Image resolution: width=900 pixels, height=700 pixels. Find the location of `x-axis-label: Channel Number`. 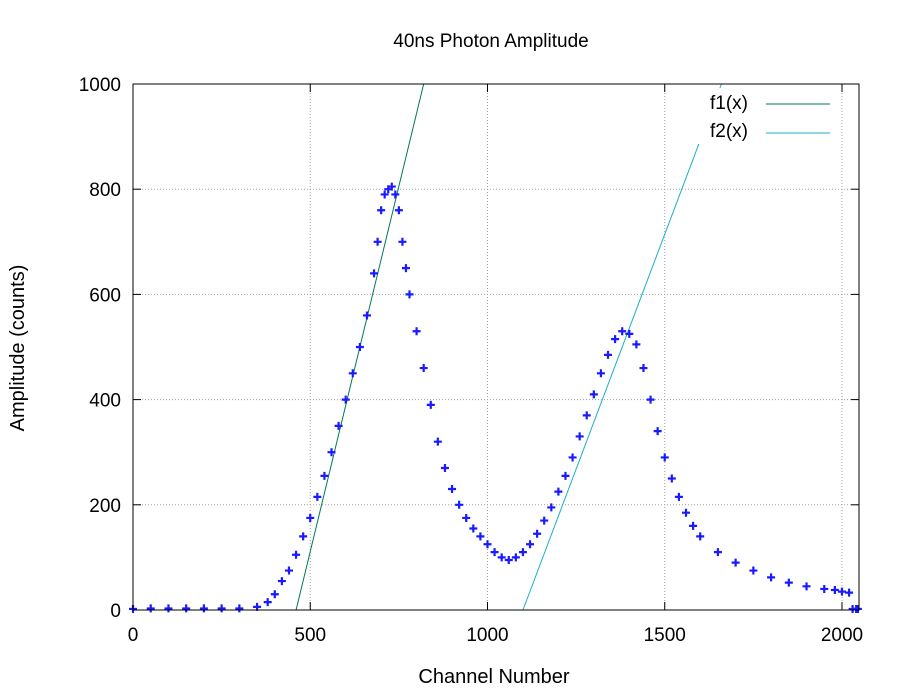

x-axis-label: Channel Number is located at coordinates (494, 677).